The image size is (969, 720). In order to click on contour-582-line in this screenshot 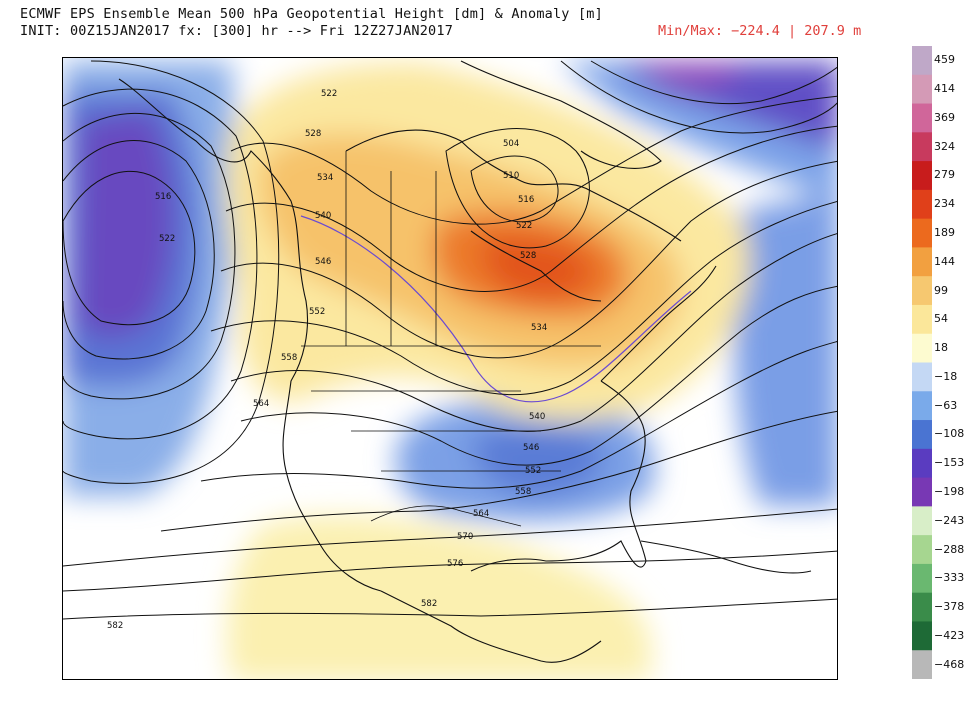, I will do `click(450, 609)`.